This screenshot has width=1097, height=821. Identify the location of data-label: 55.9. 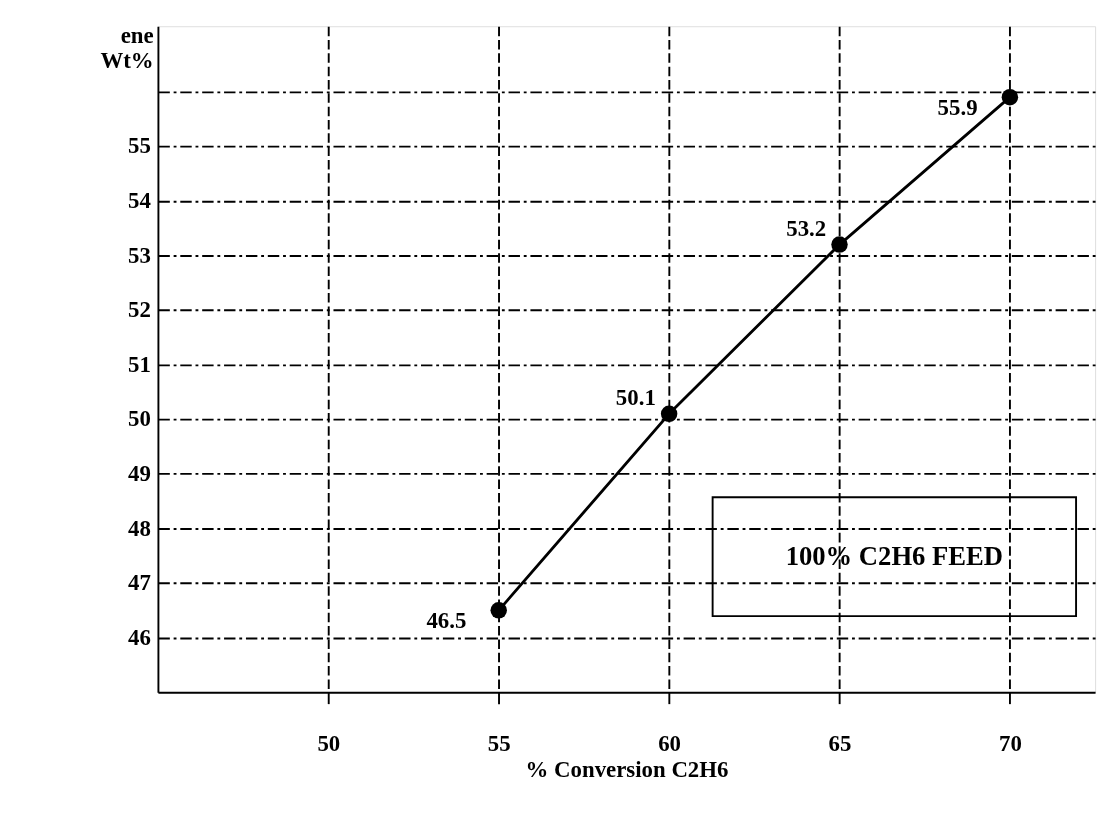
(957, 108).